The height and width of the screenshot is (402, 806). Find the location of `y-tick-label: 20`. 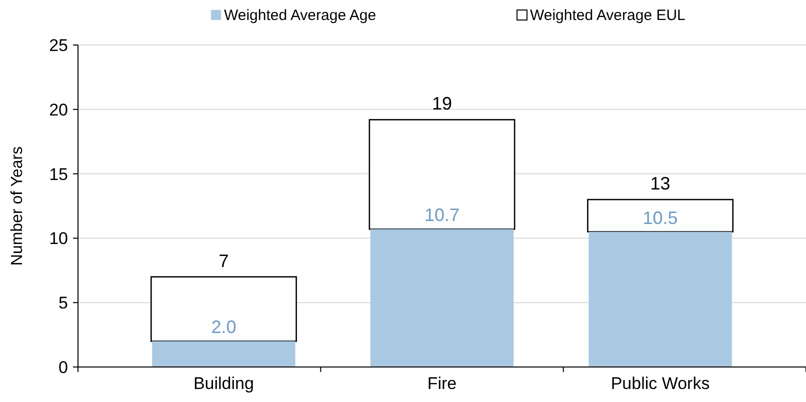

y-tick-label: 20 is located at coordinates (58, 110).